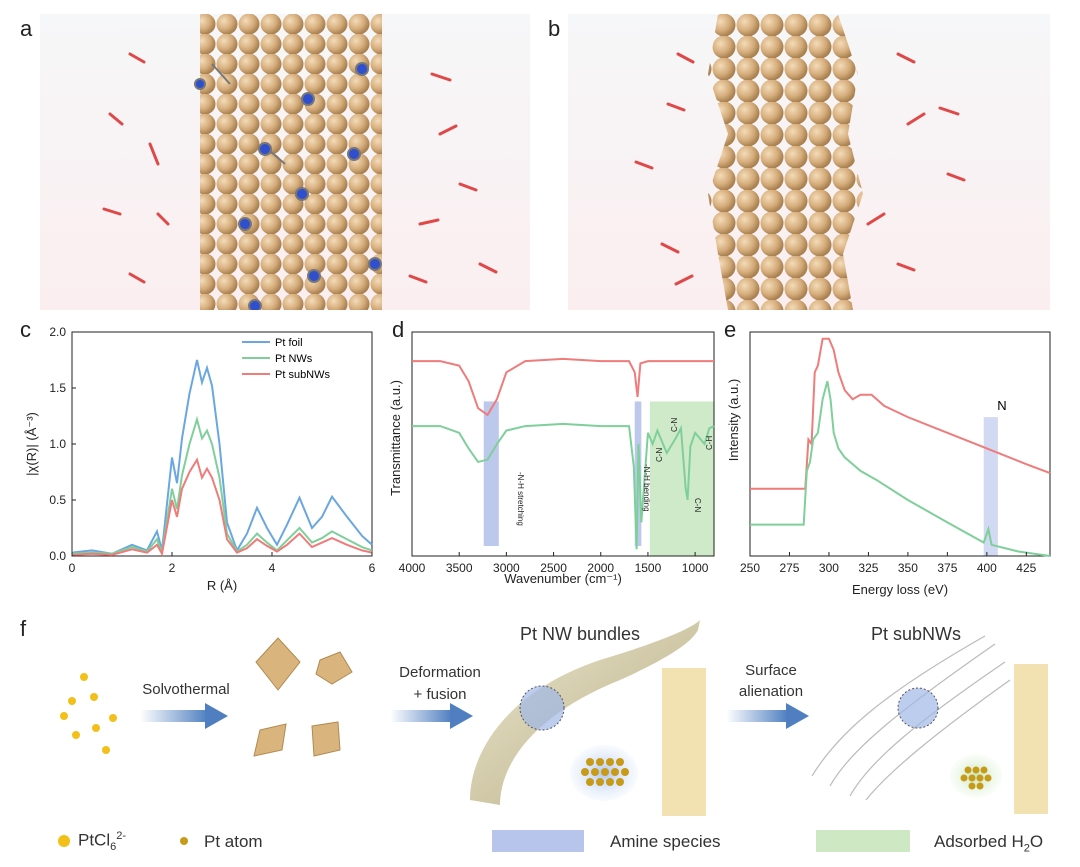 This screenshot has width=1080, height=867. What do you see at coordinates (538, 841) in the screenshot?
I see `legend-amine-swatch` at bounding box center [538, 841].